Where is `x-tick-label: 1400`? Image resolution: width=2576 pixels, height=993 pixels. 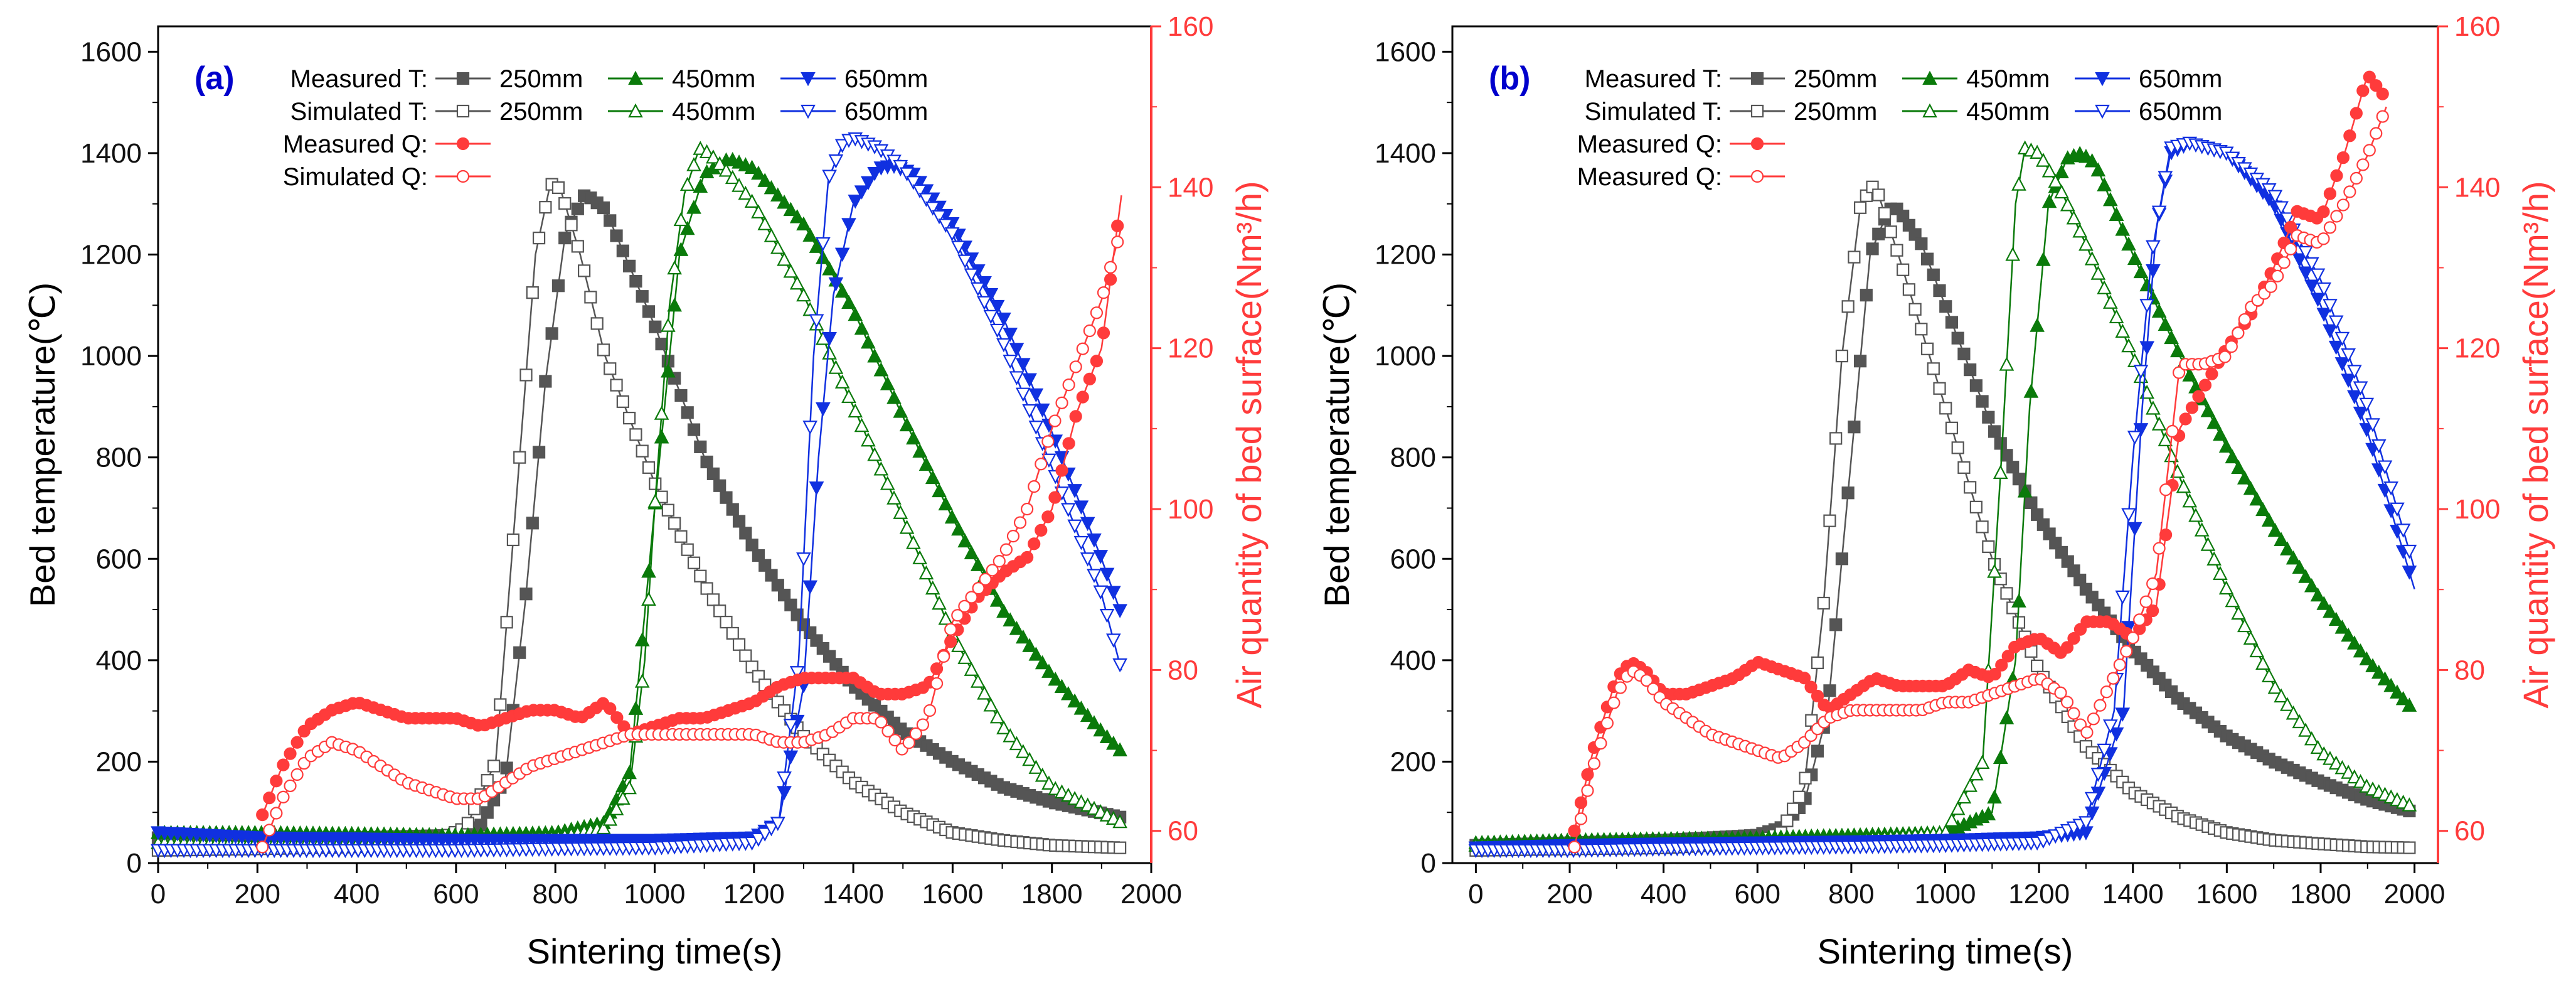
x-tick-label: 1400 is located at coordinates (2133, 894).